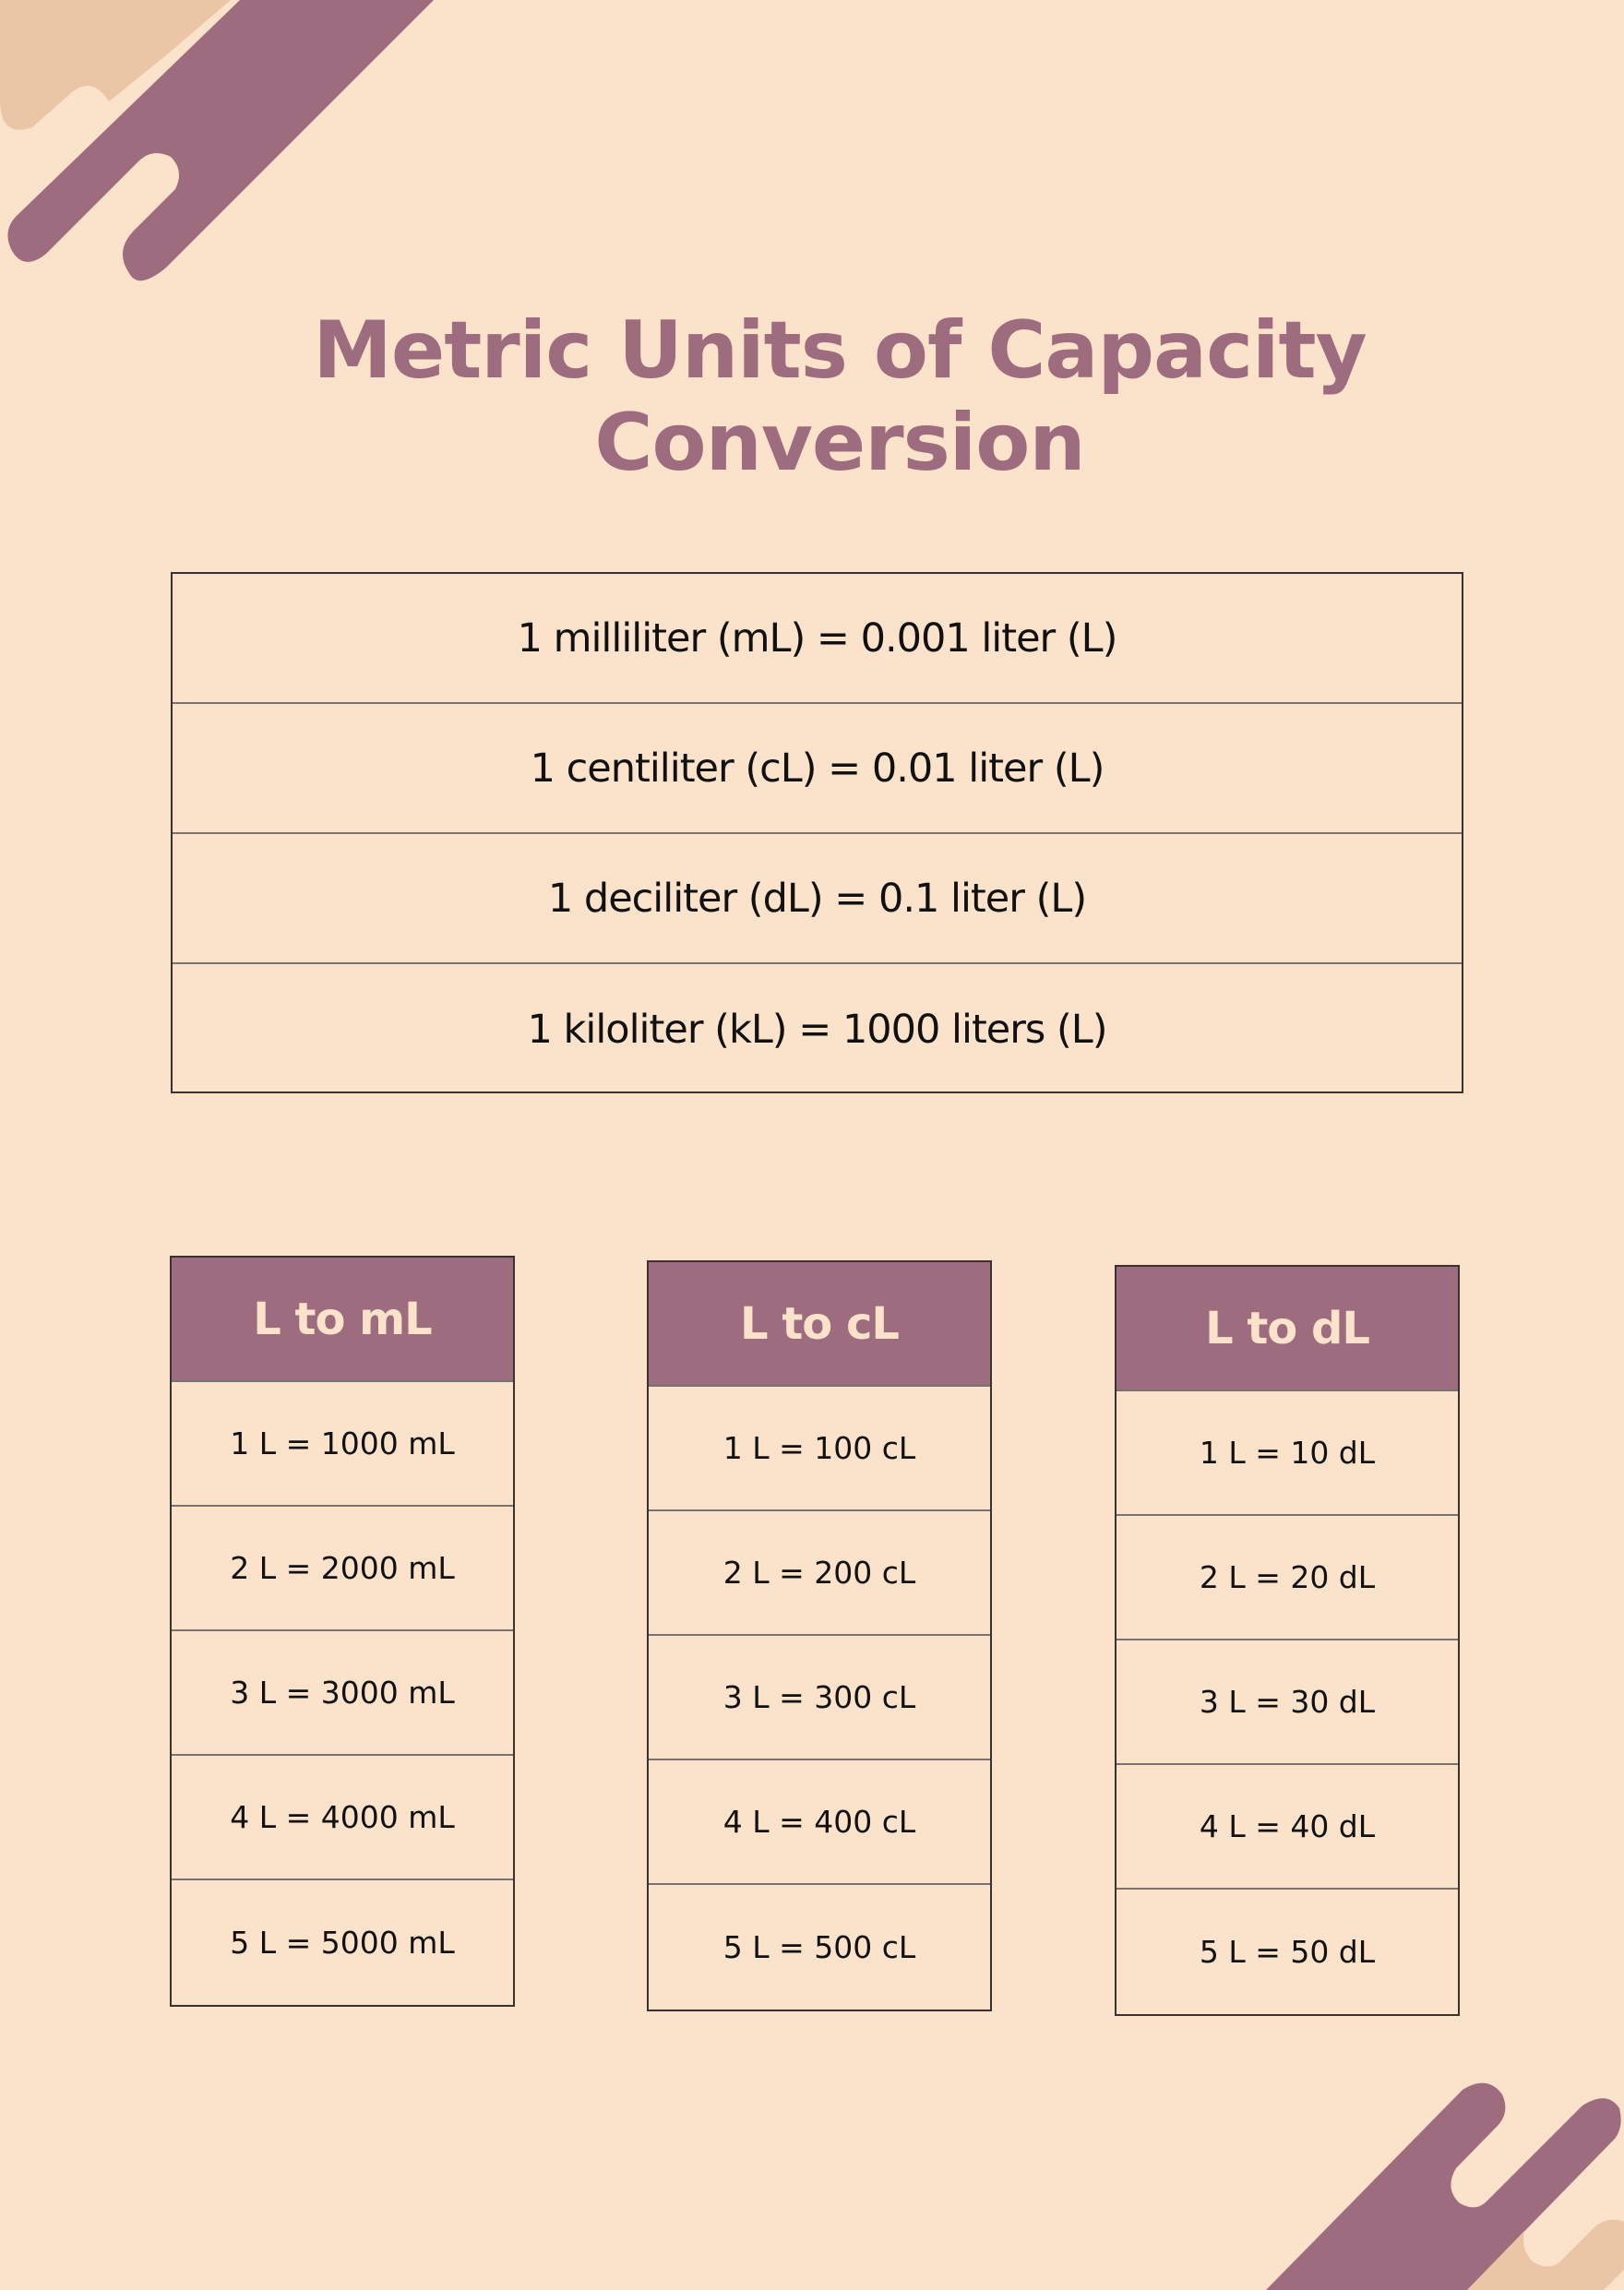  What do you see at coordinates (819, 1822) in the screenshot?
I see `table-row: 4 L = 400 cL` at bounding box center [819, 1822].